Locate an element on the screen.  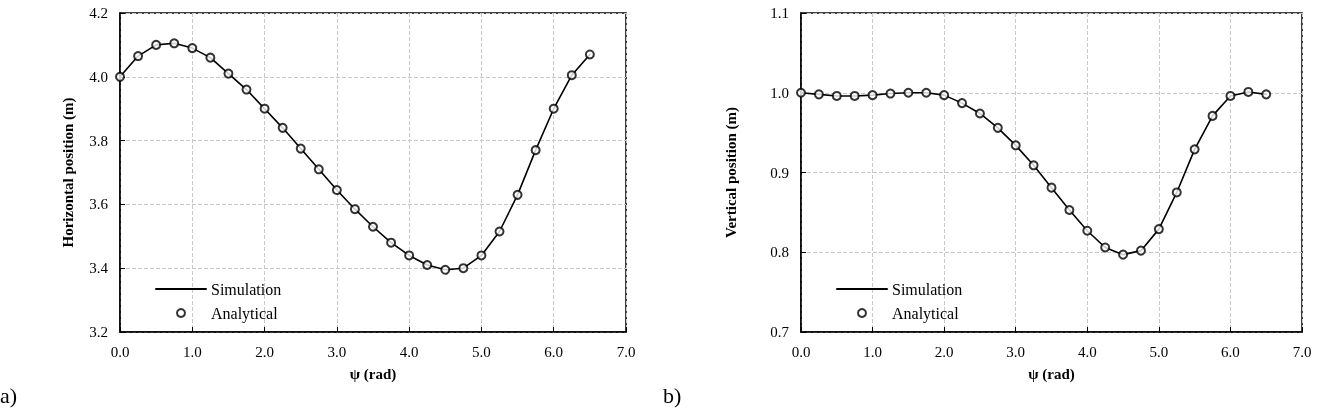
text: a) is located at coordinates (9, 395).